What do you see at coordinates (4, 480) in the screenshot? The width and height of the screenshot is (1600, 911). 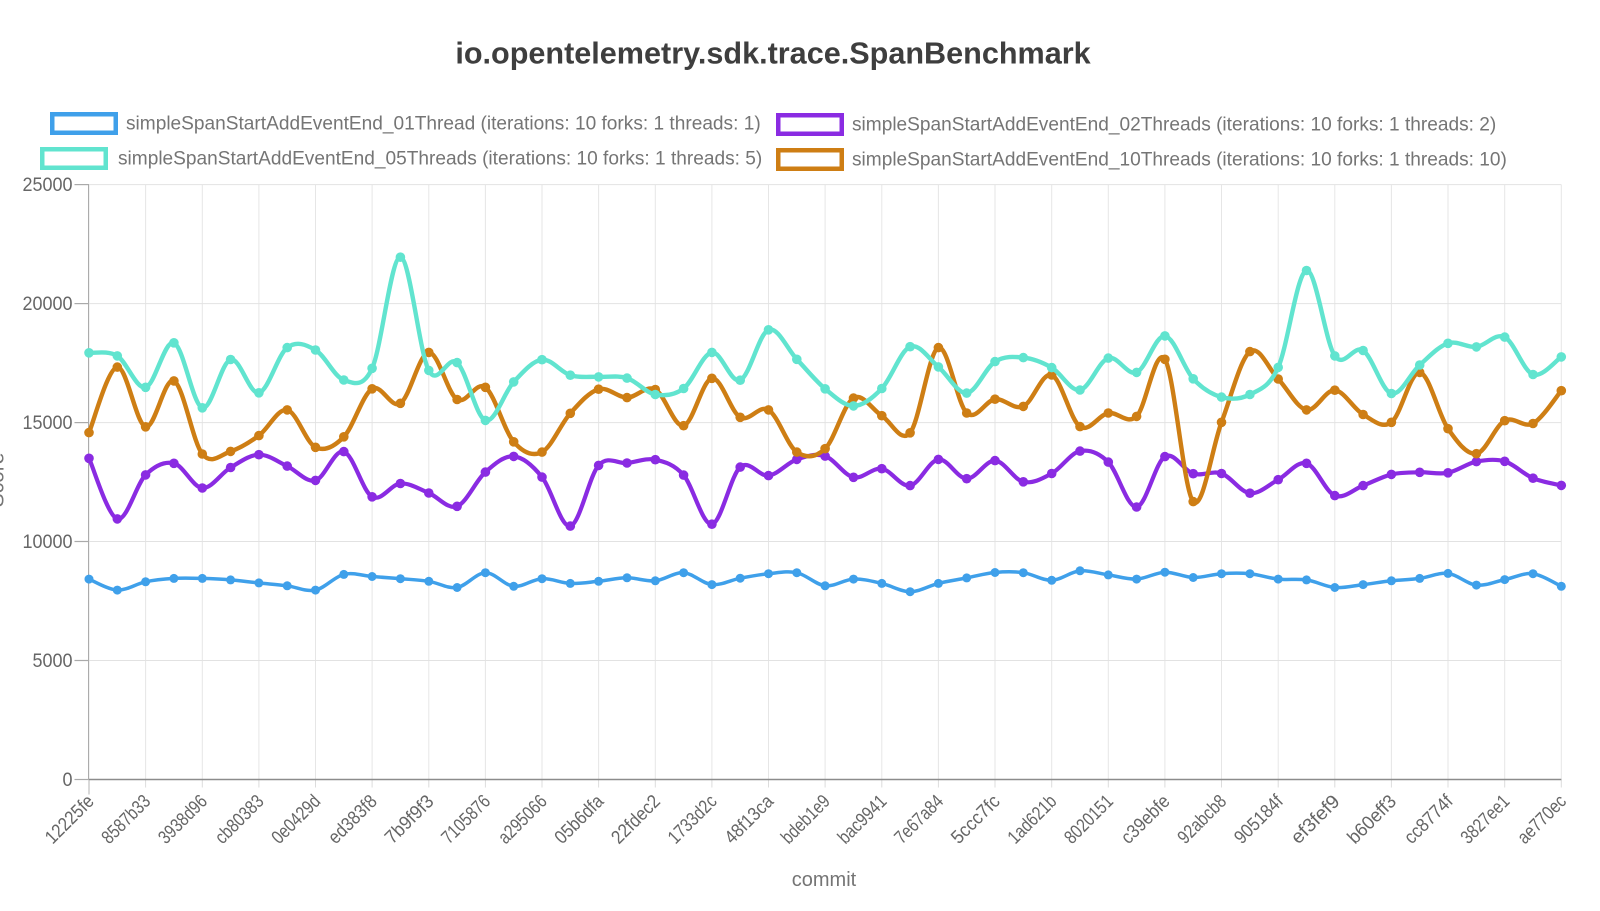 I see `svg-text: Score` at bounding box center [4, 480].